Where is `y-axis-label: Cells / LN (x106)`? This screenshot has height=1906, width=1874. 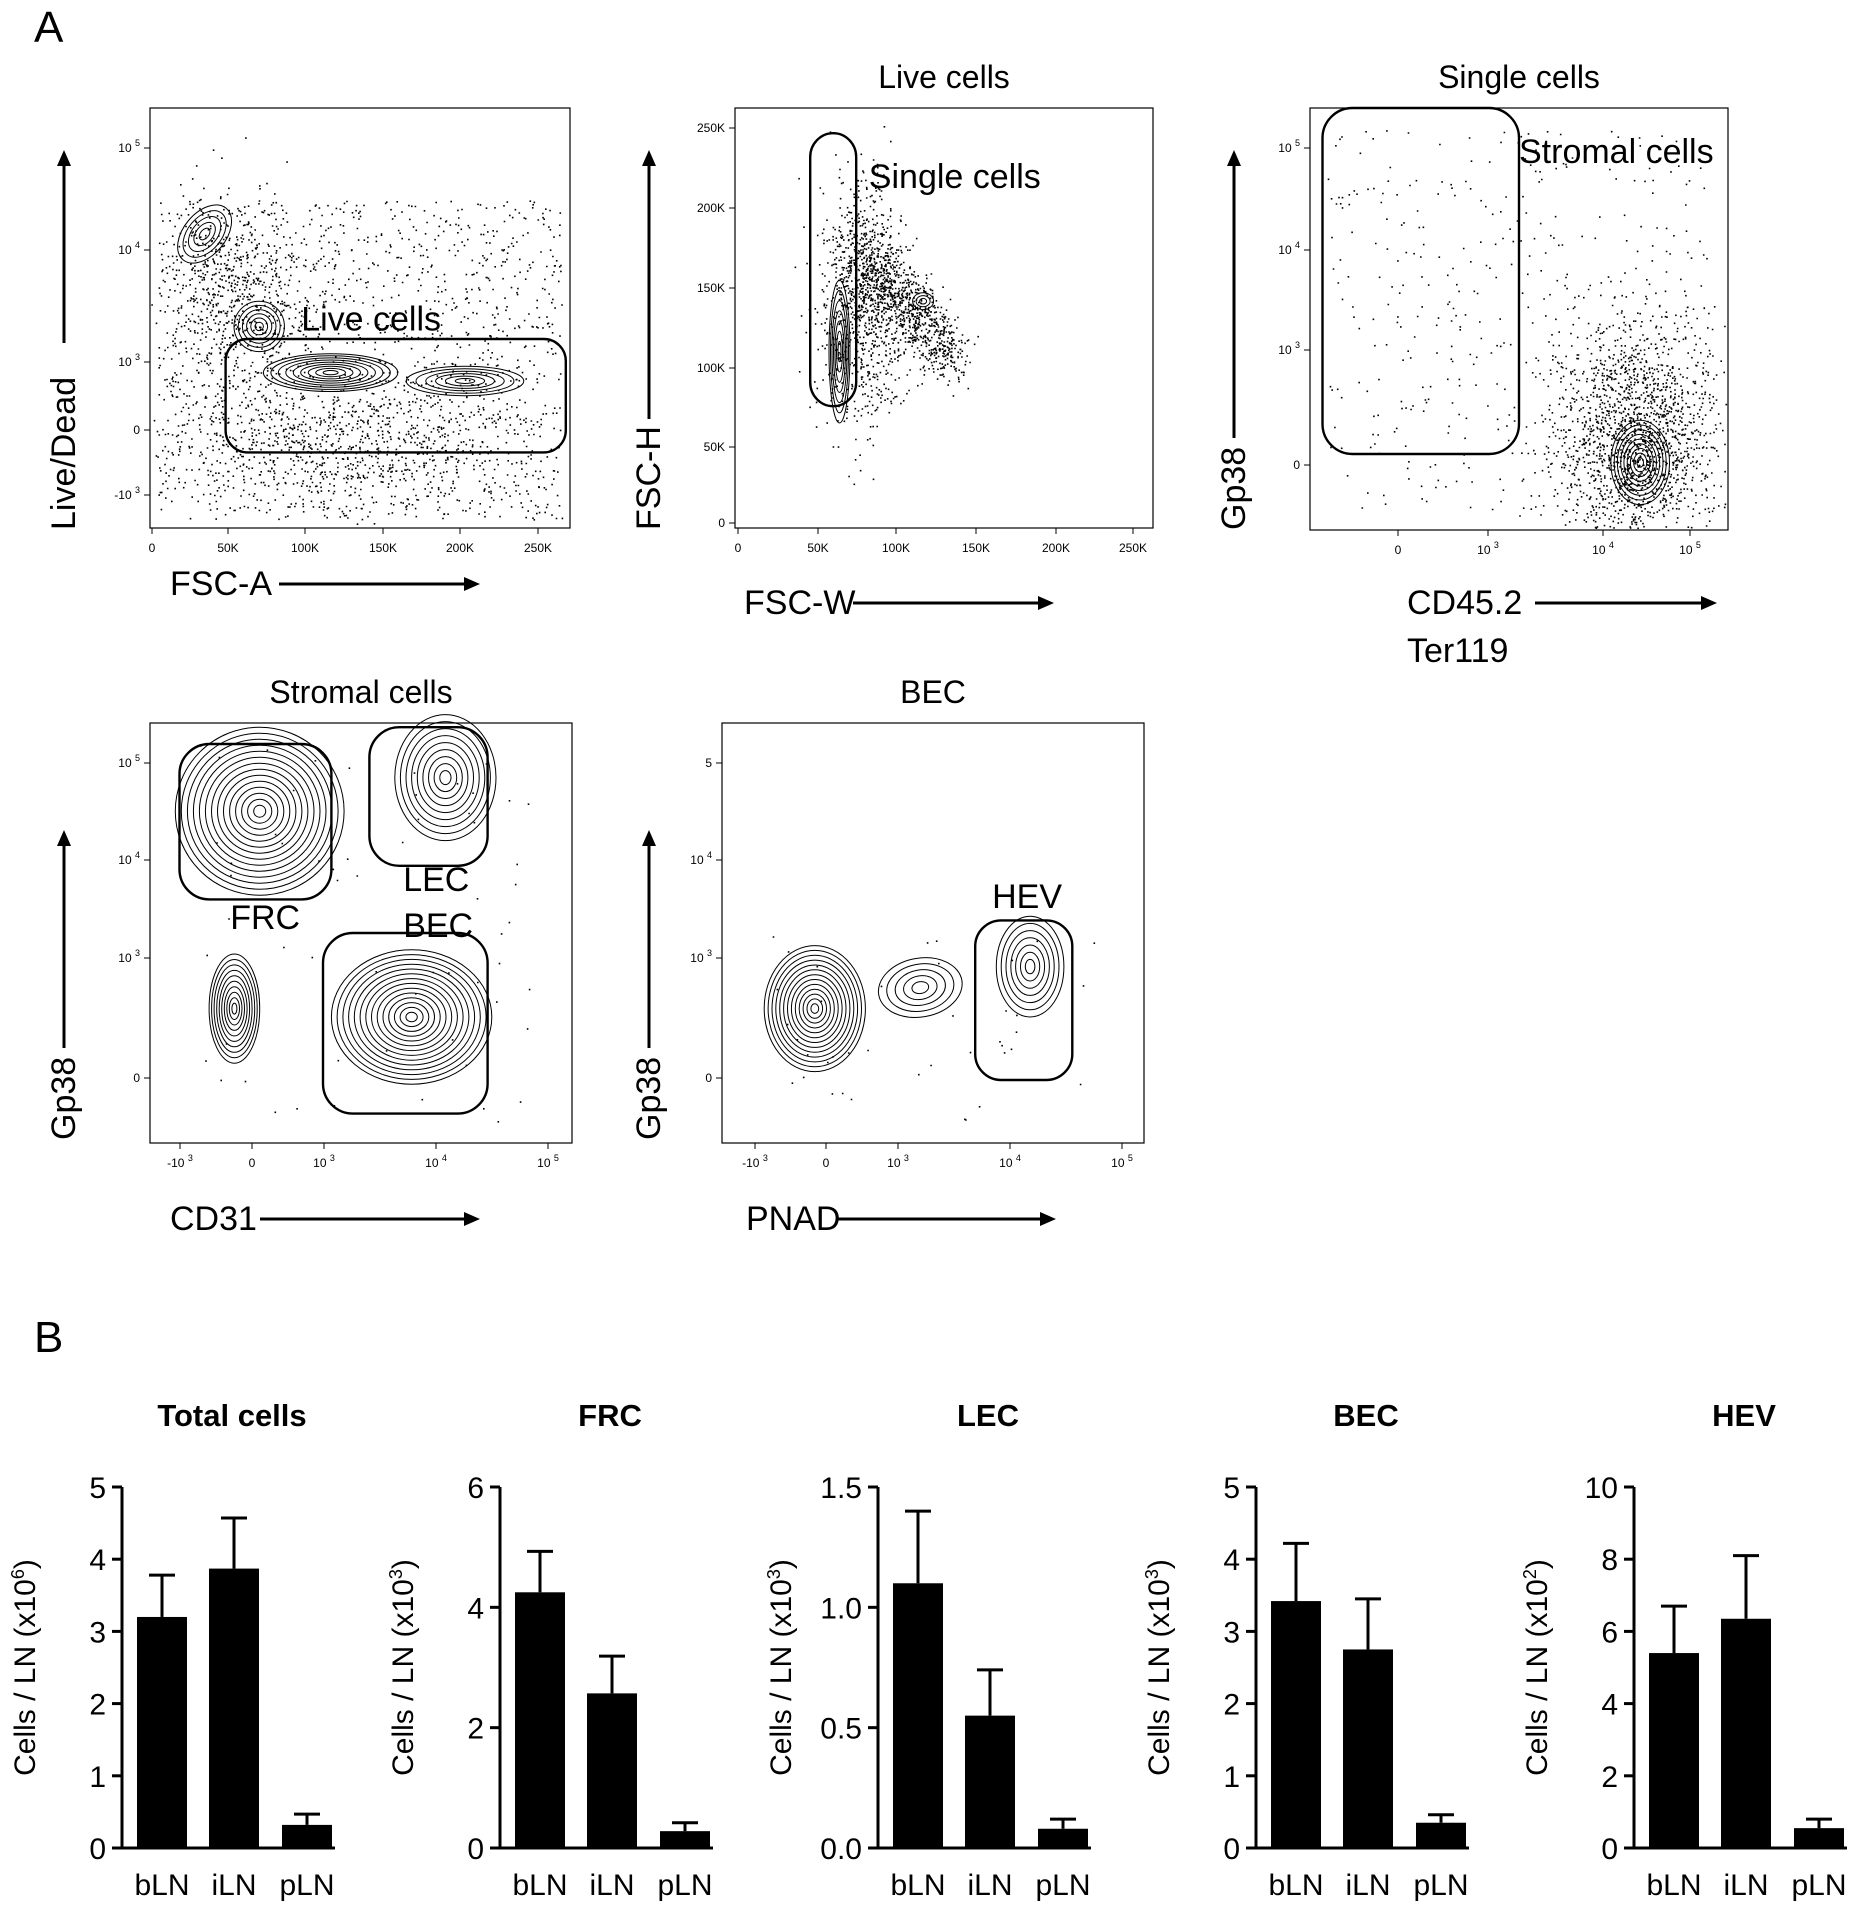 y-axis-label: Cells / LN (x106) is located at coordinates (25, 1667).